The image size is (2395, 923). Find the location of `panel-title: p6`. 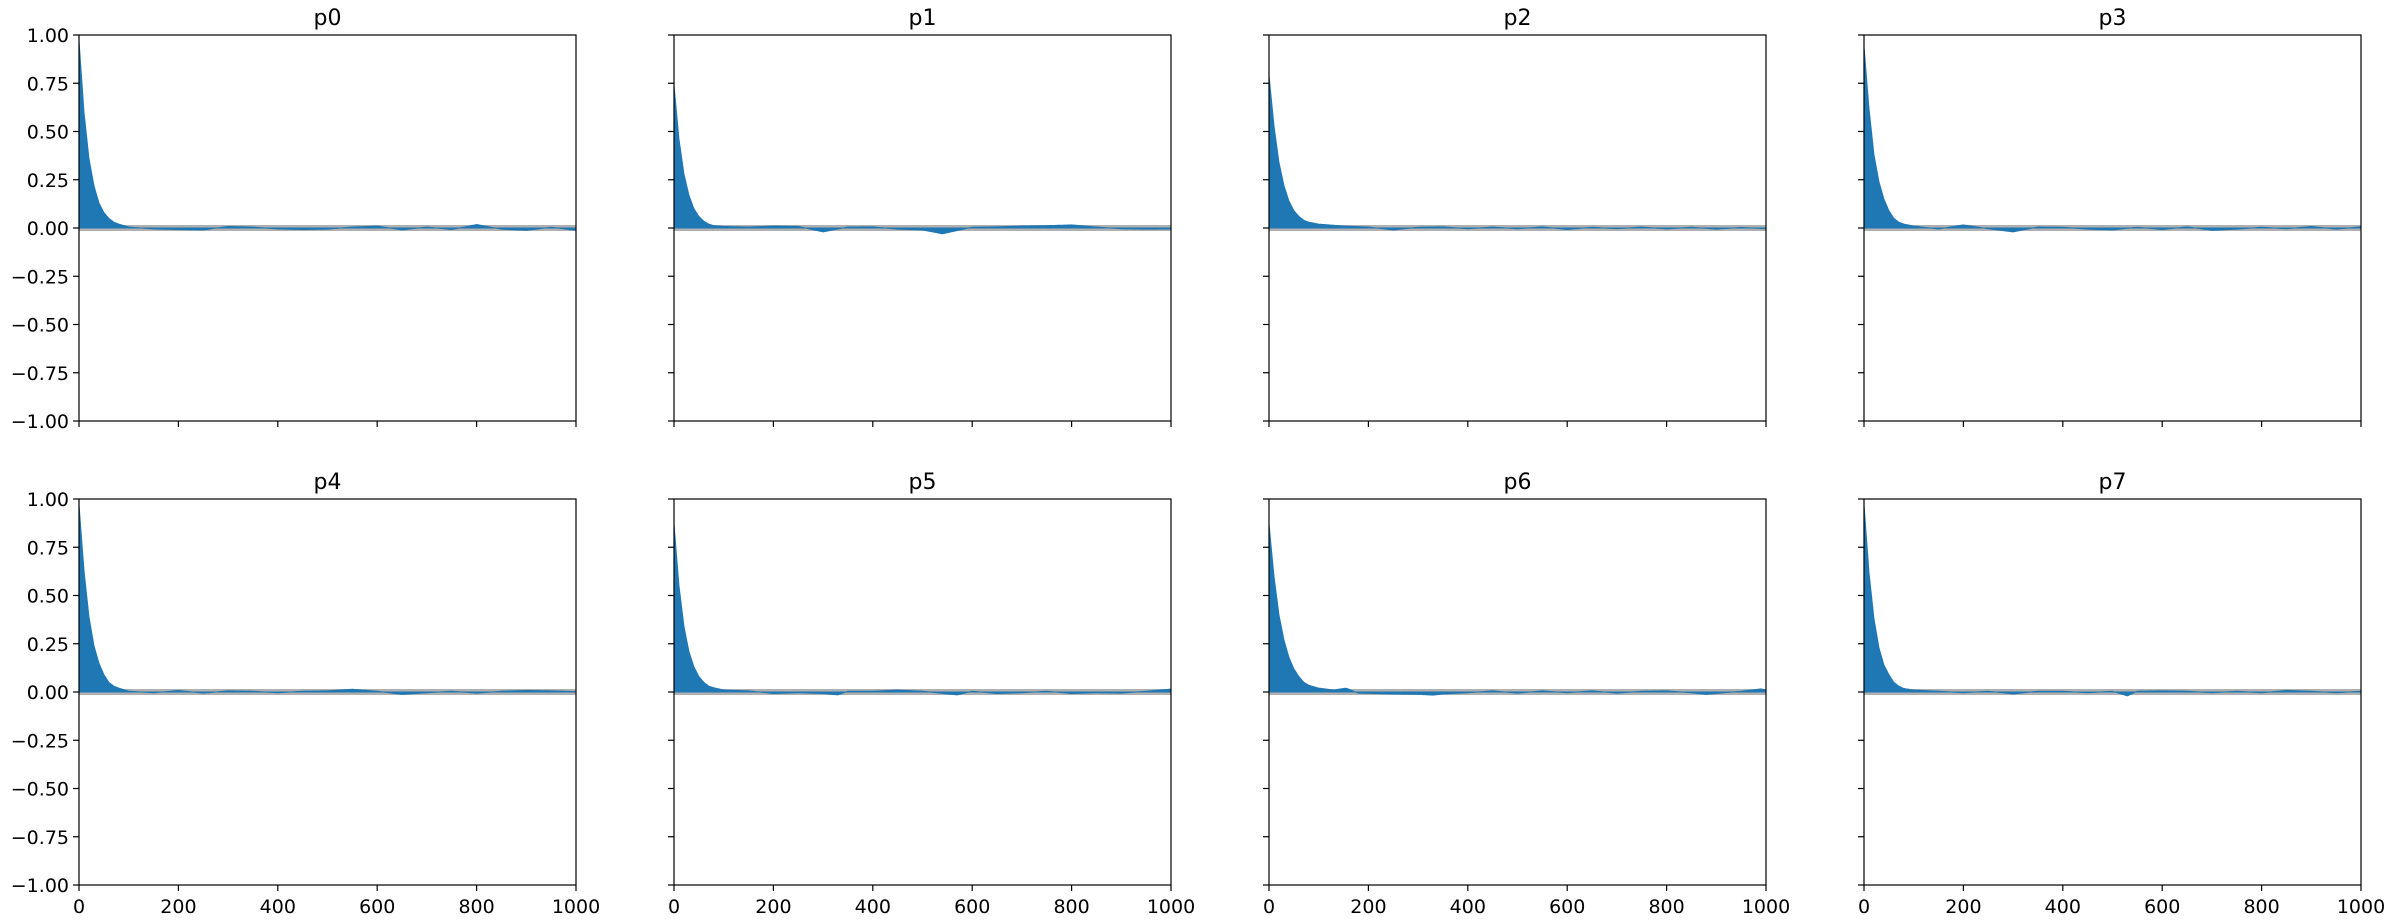

panel-title: p6 is located at coordinates (1518, 482).